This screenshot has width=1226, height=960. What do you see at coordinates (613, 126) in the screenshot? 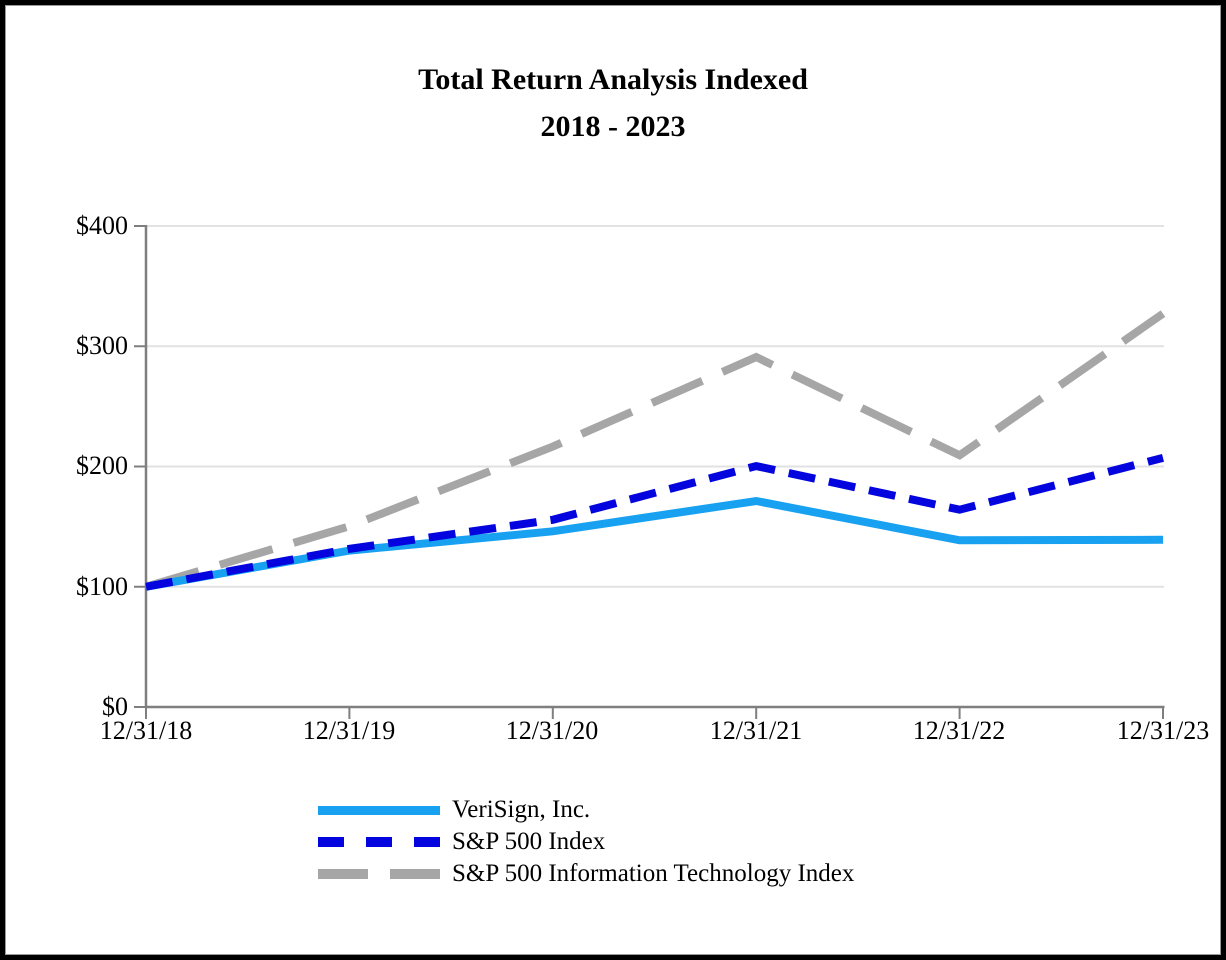
I see `chart-title-line2: 2018 - 2023` at bounding box center [613, 126].